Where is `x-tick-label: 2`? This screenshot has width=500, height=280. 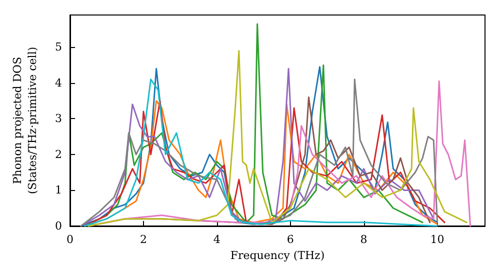 x-tick-label: 2 is located at coordinates (143, 239).